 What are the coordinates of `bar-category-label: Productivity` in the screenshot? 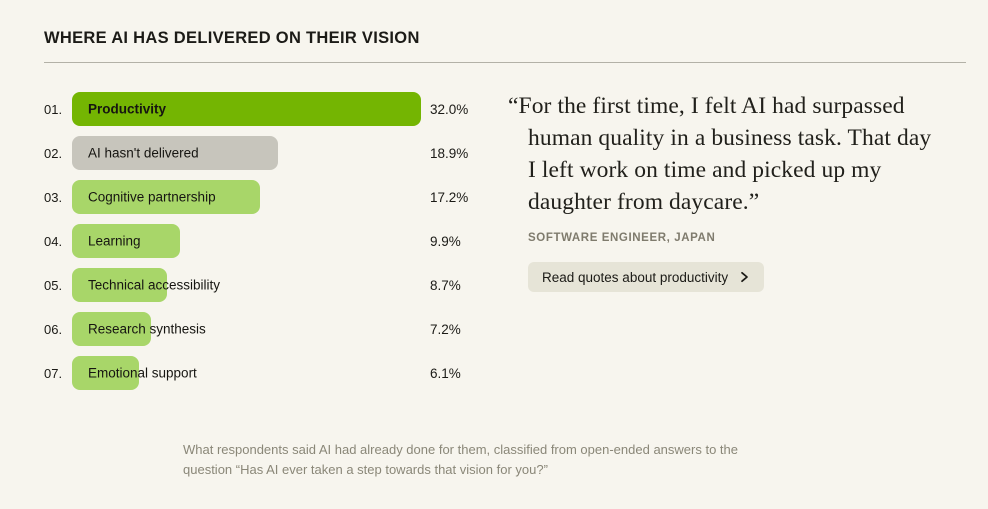 It's located at (127, 109).